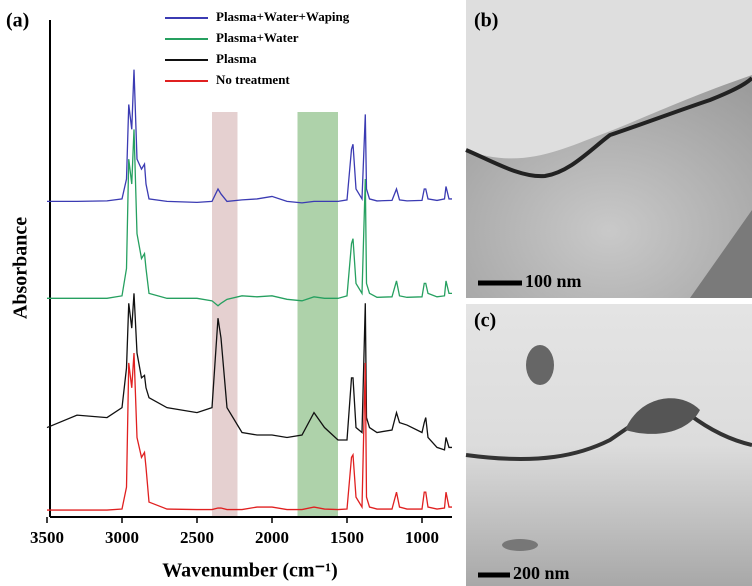 This screenshot has width=752, height=586. What do you see at coordinates (347, 537) in the screenshot?
I see `x-tick-label: 1500` at bounding box center [347, 537].